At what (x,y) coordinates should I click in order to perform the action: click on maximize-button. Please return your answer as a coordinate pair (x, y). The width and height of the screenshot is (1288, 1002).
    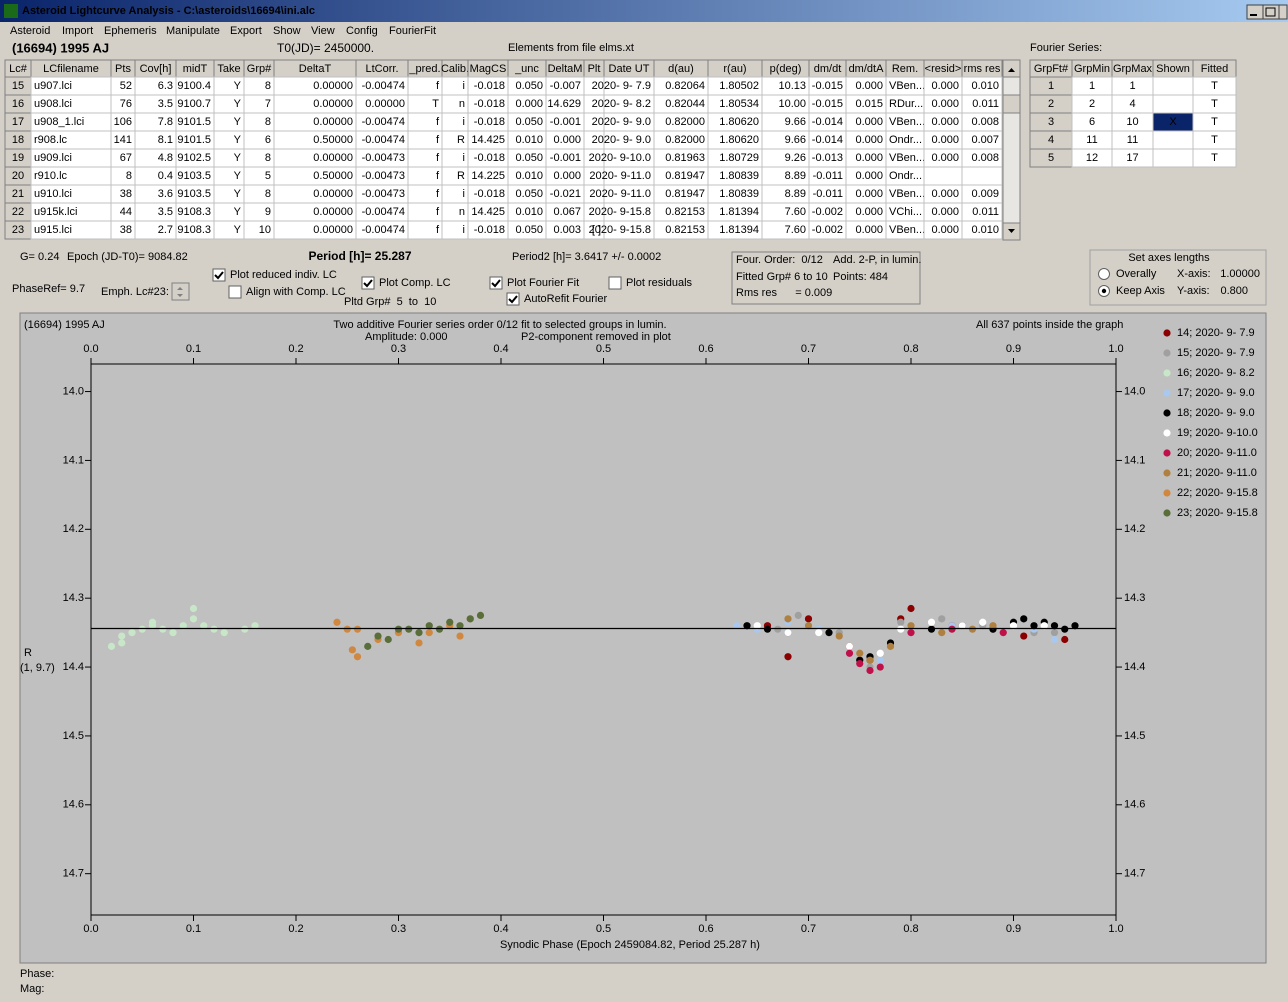
    Looking at the image, I should click on (1271, 12).